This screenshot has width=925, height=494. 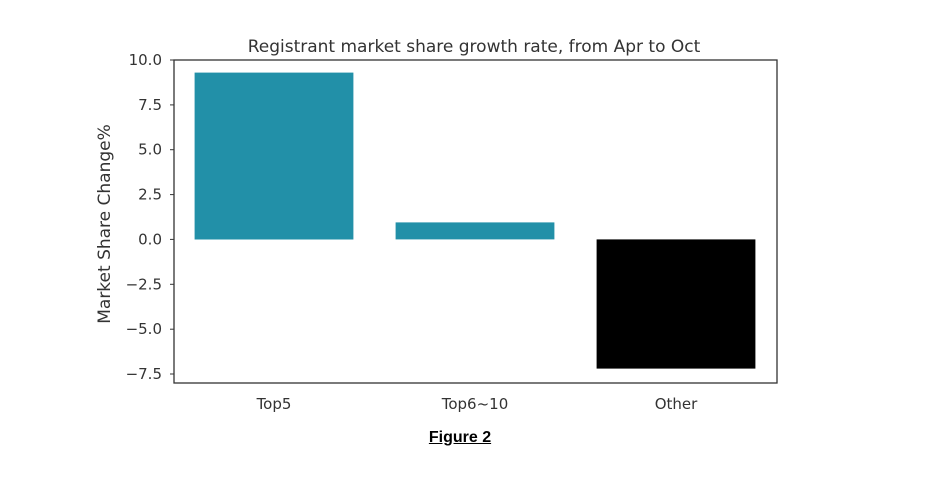 I want to click on y-tick-label: −7.5, so click(x=144, y=374).